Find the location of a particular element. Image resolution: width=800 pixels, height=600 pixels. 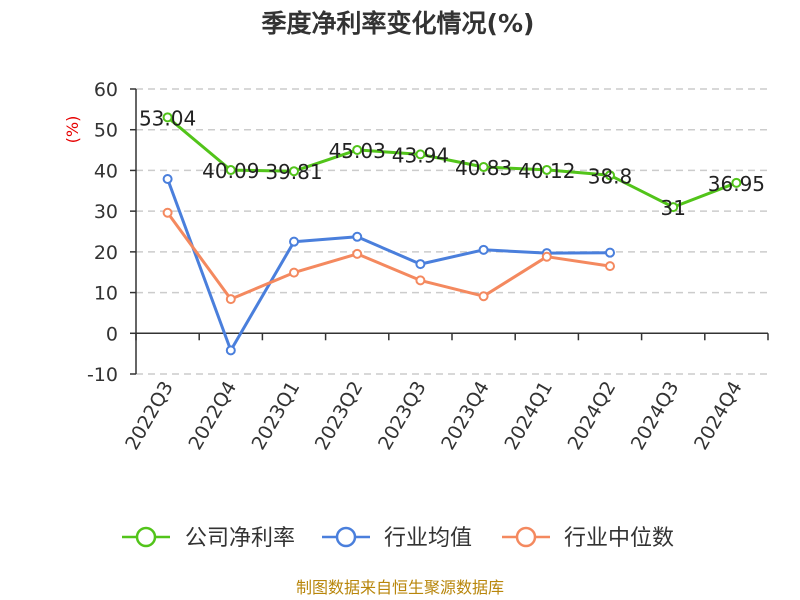

x-tick-label: 2024Q4 is located at coordinates (718, 416).